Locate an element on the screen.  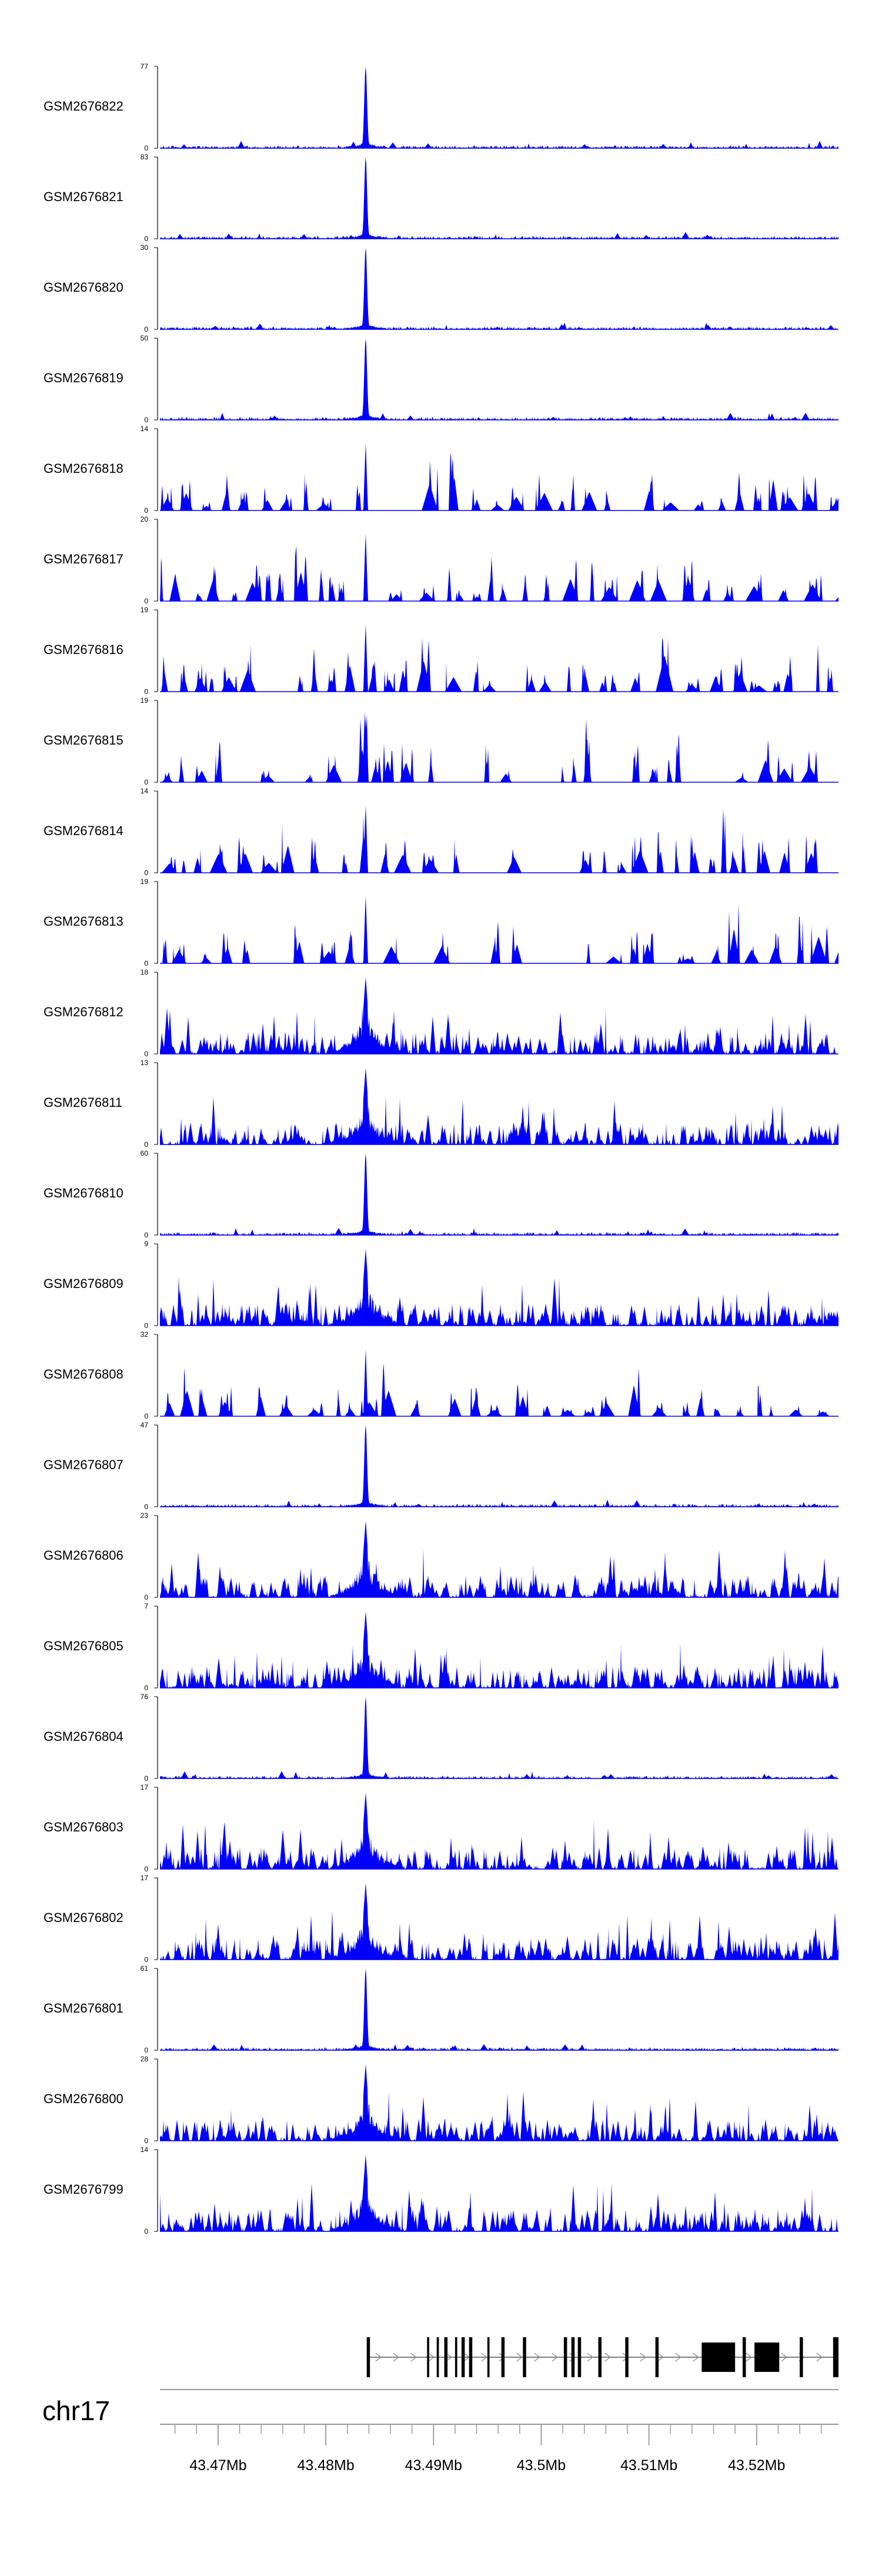
axis-tick-label: 43.52Mb is located at coordinates (756, 2465).